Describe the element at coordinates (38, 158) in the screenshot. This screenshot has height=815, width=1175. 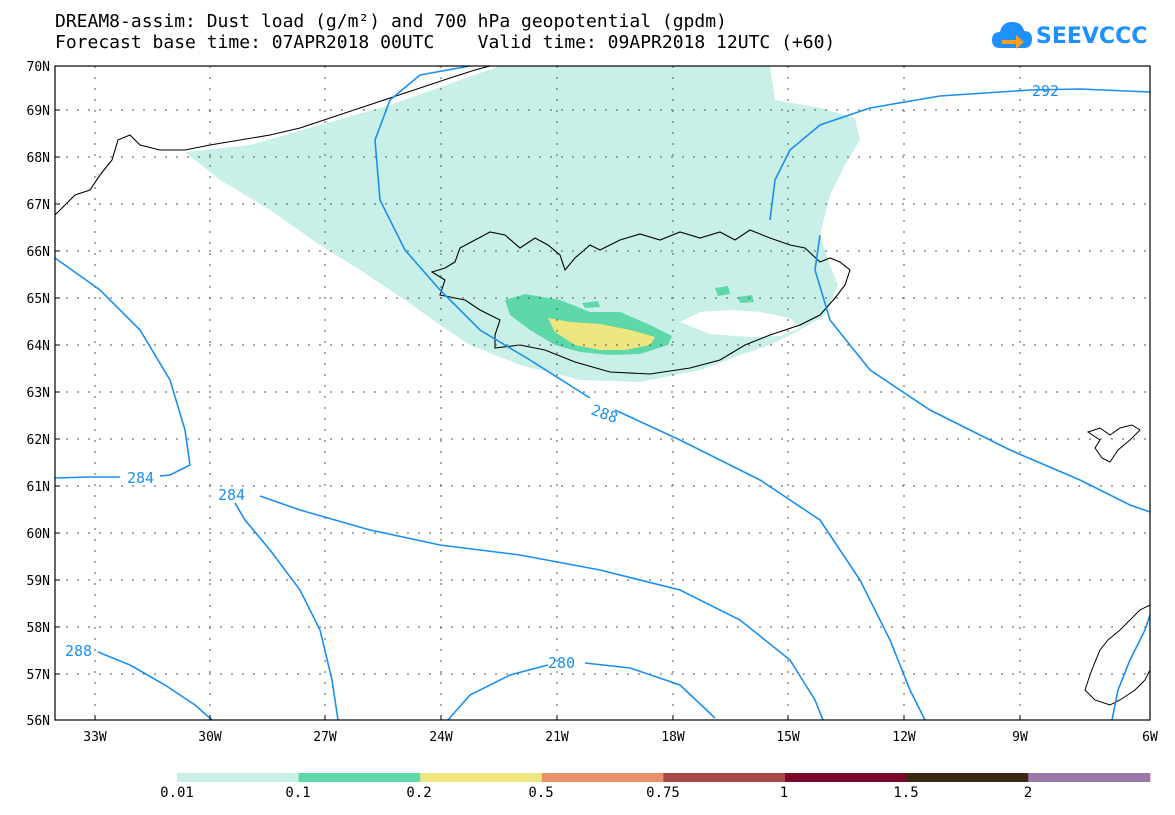
I see `lat-label: 68N` at that location.